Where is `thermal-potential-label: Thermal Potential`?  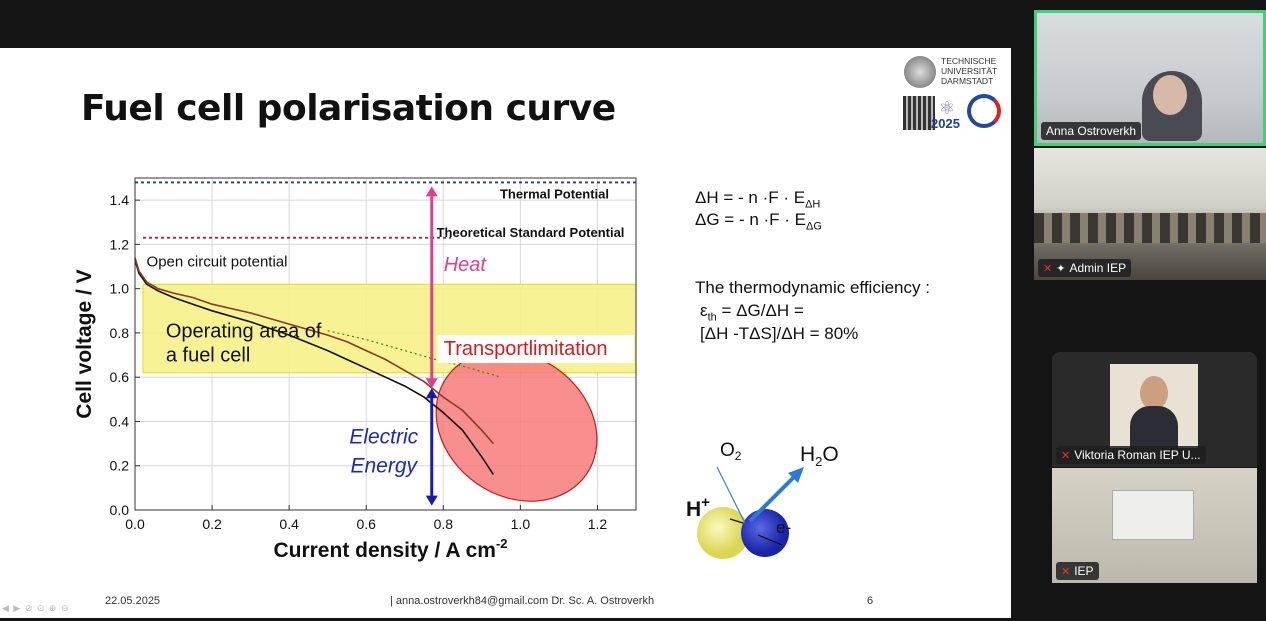 thermal-potential-label: Thermal Potential is located at coordinates (554, 193).